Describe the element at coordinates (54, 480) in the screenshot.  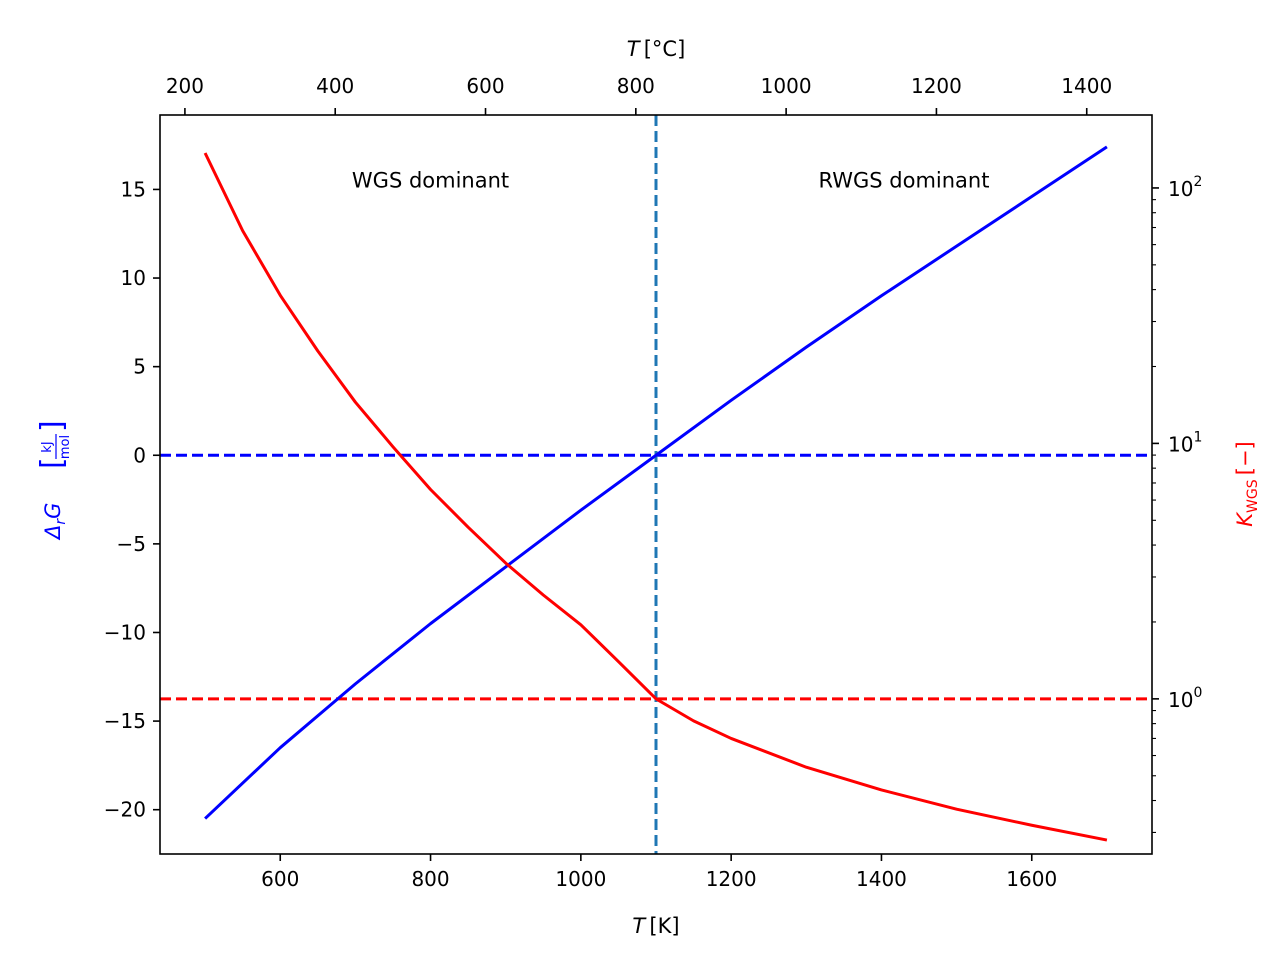
I see `y-left-axis-title: ΔrG [ kJ mol]` at that location.